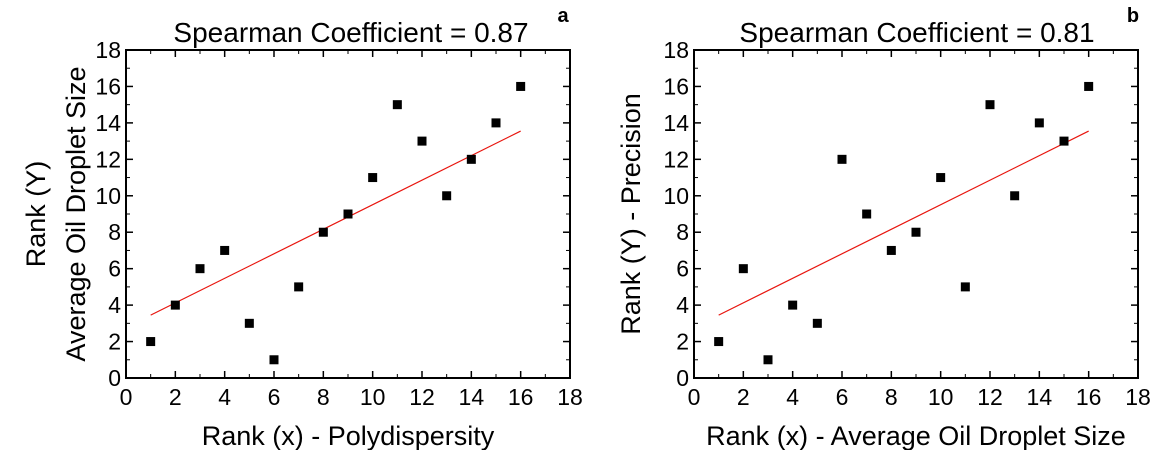 The width and height of the screenshot is (1158, 455). I want to click on panel-label: a, so click(563, 16).